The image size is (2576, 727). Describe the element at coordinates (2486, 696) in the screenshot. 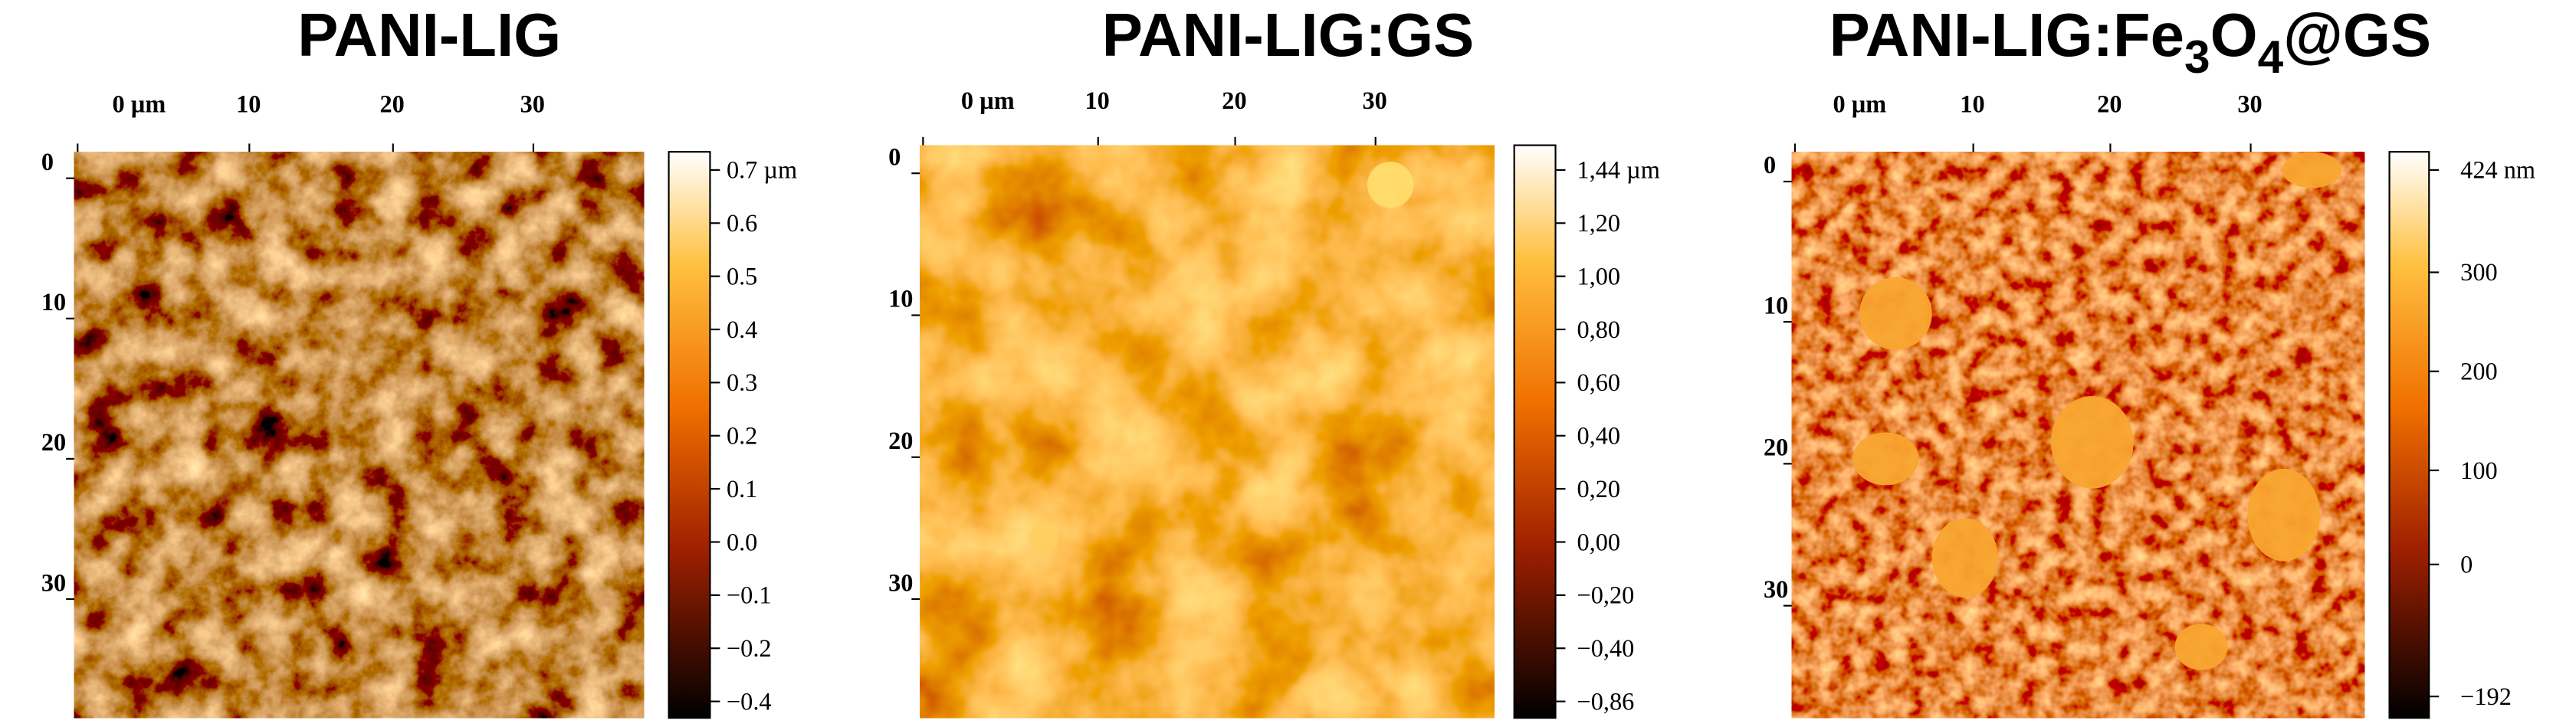

I see `colorbar-label: −192` at that location.